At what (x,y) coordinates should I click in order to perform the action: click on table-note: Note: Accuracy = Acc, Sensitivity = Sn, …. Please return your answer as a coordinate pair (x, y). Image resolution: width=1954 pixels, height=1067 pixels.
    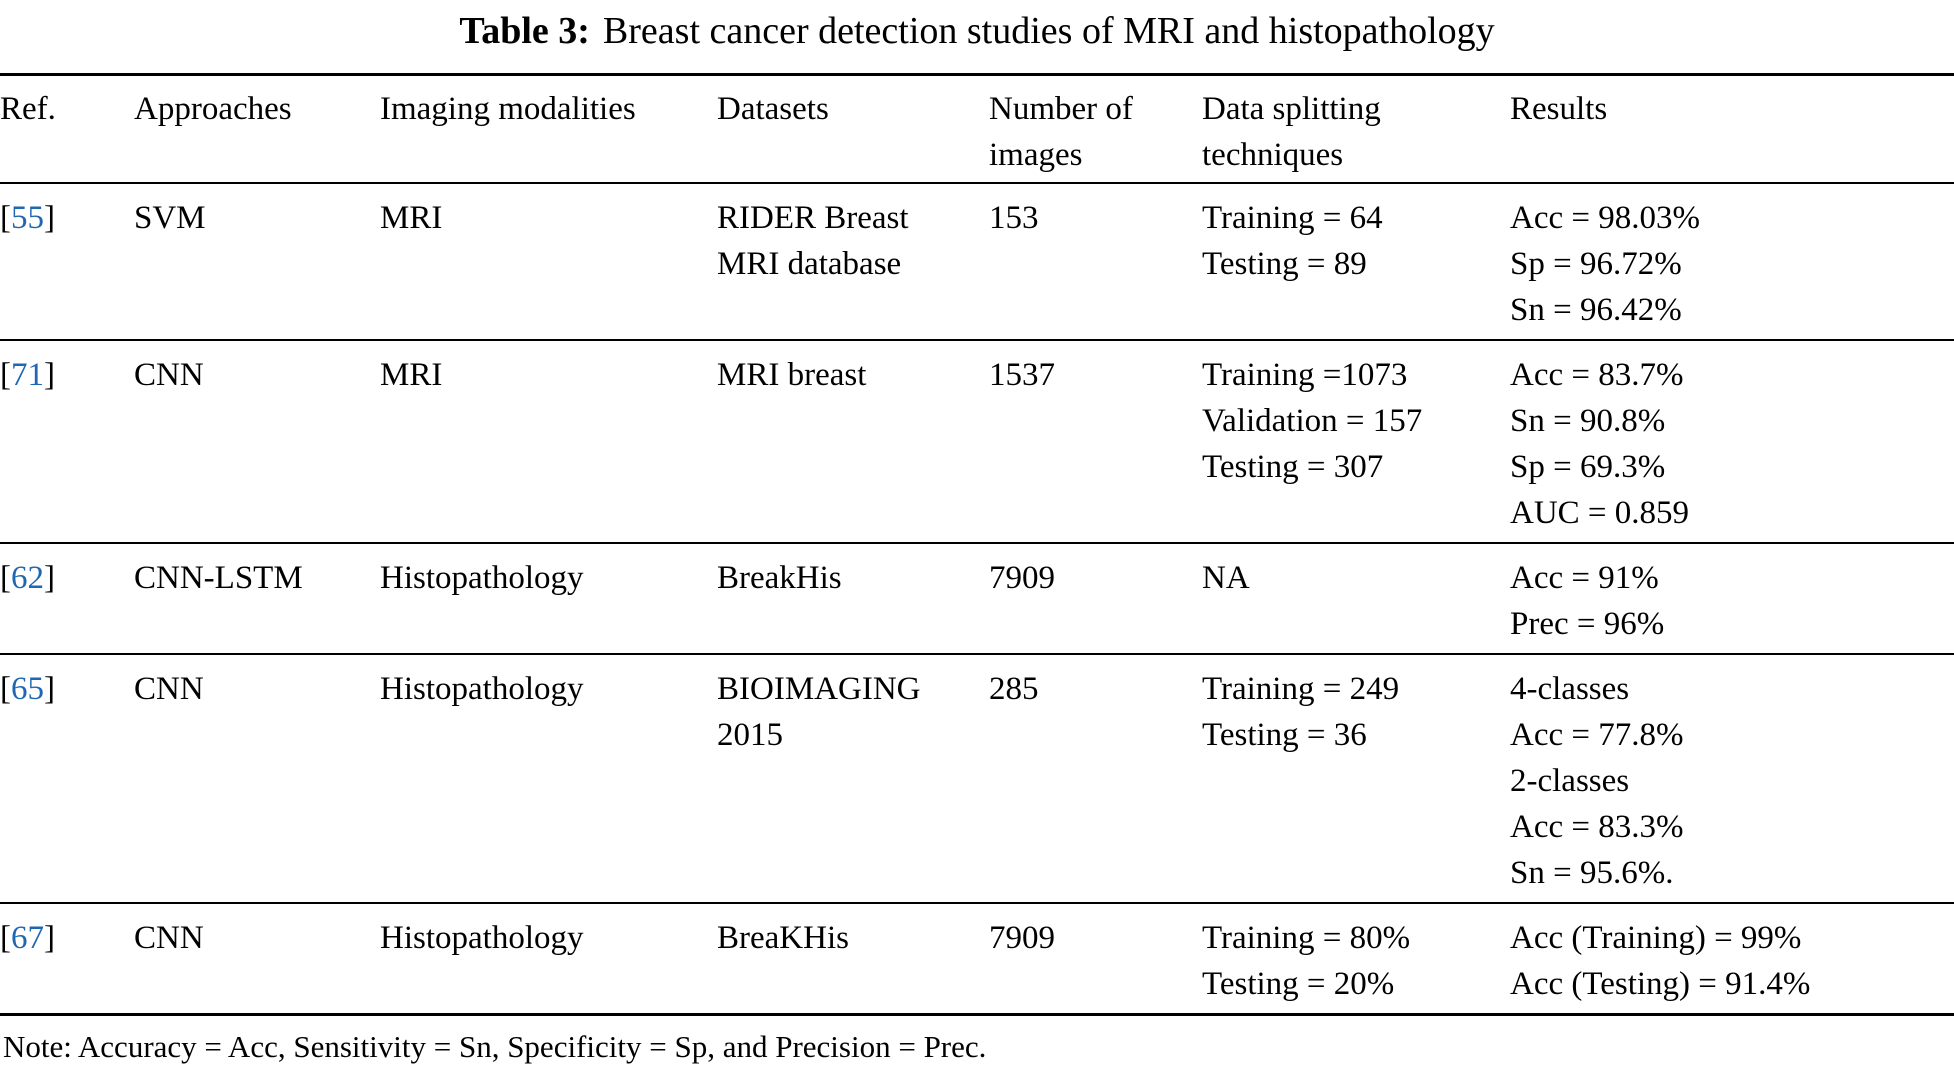
    Looking at the image, I should click on (495, 1046).